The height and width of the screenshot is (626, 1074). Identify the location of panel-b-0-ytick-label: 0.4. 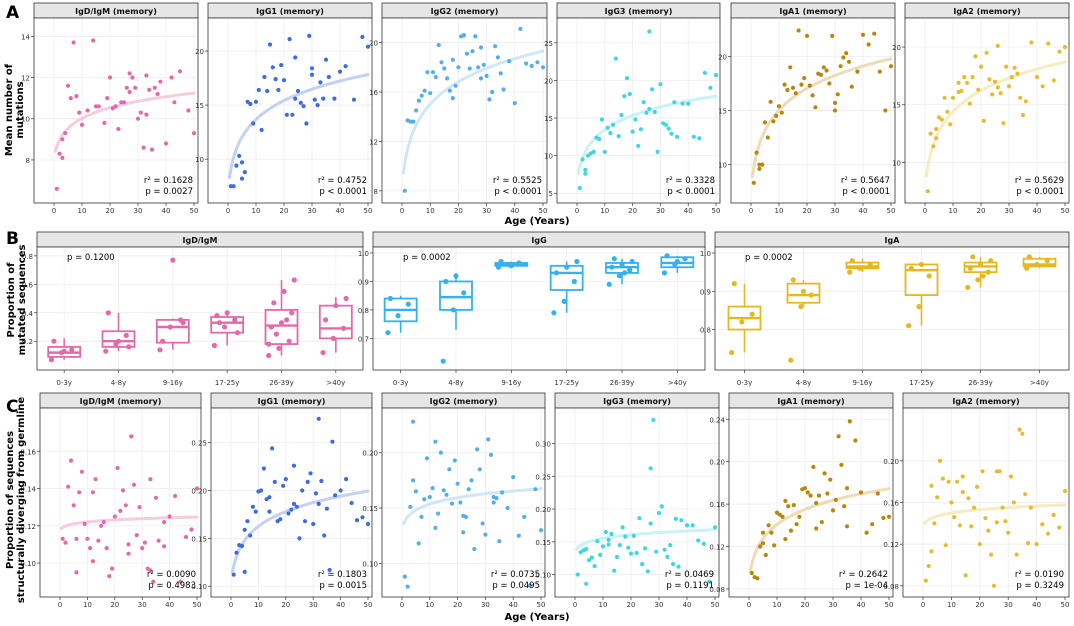
(28, 314).